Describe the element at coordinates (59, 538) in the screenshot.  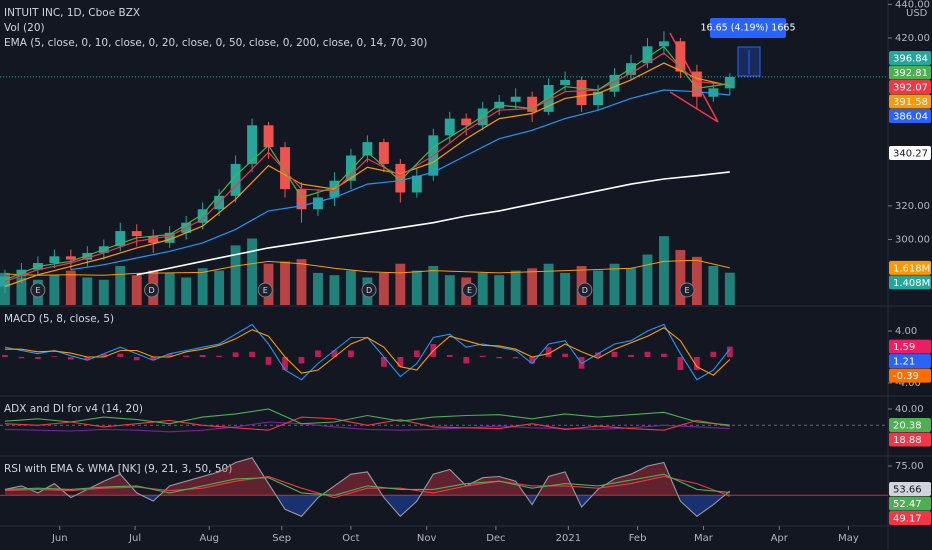
I see `x-tick-label: Jun` at that location.